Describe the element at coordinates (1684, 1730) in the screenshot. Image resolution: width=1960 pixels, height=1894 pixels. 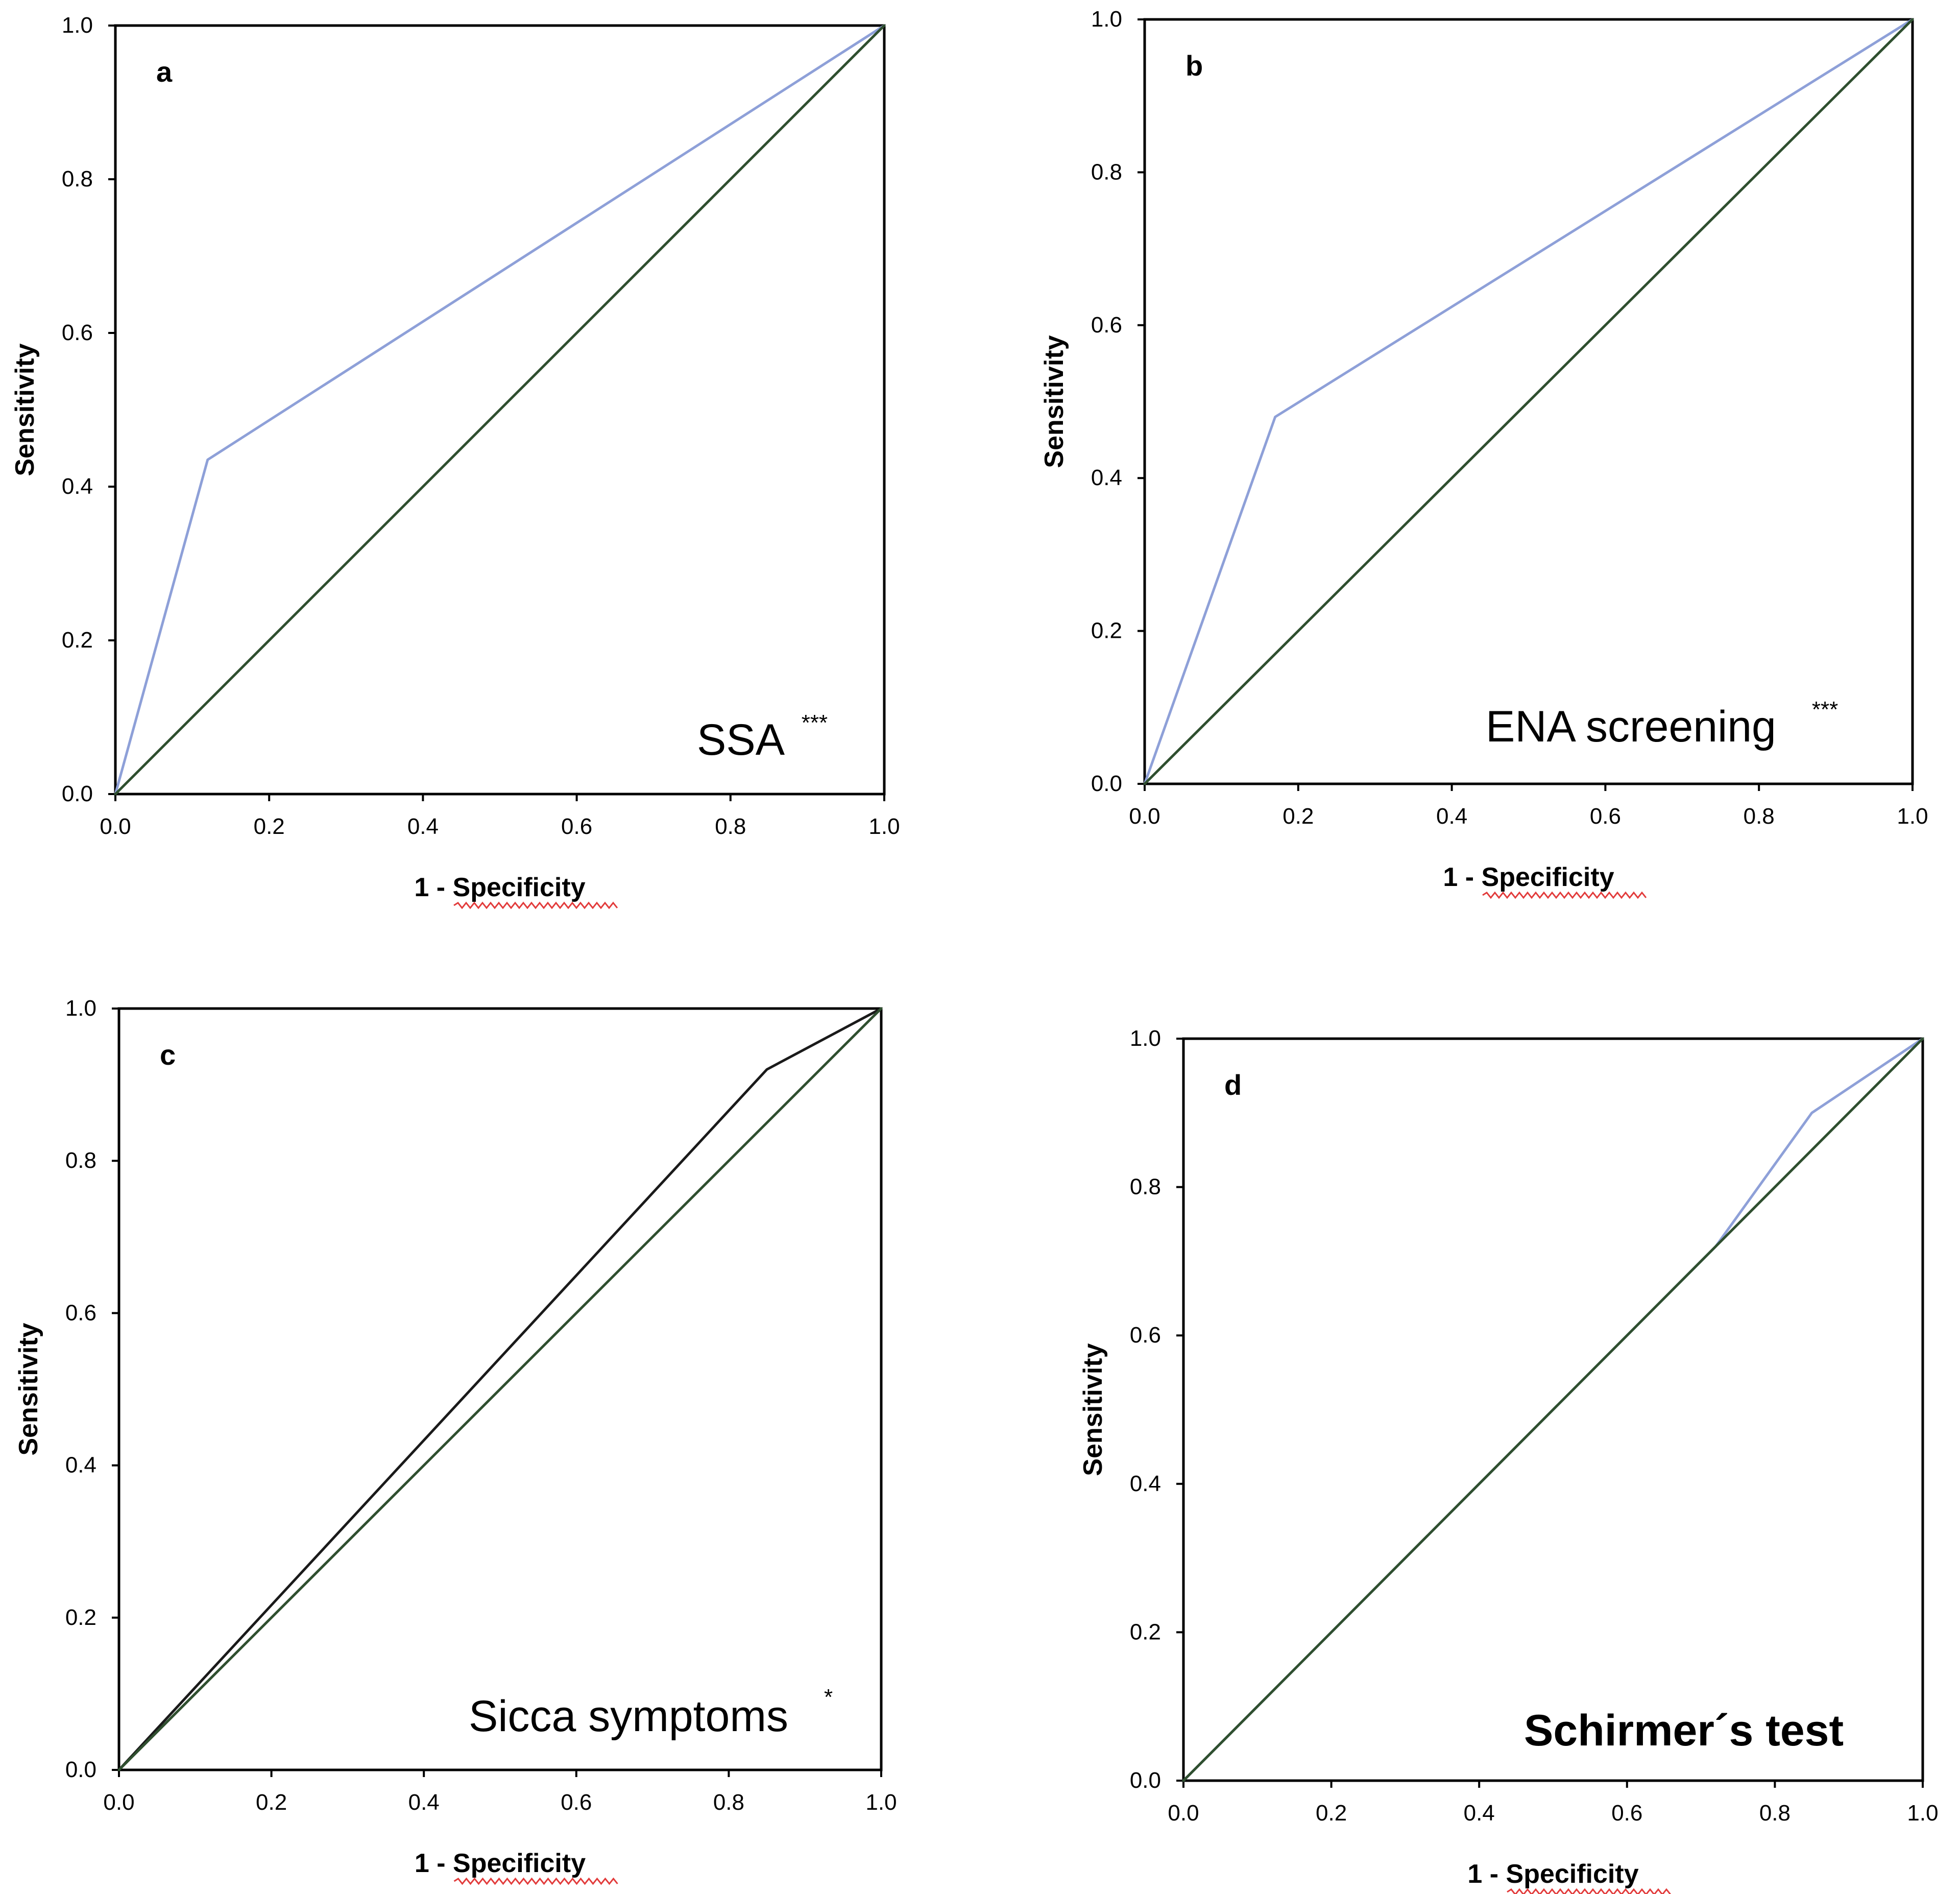
I see `test-name-label: Schirmer´s test` at that location.